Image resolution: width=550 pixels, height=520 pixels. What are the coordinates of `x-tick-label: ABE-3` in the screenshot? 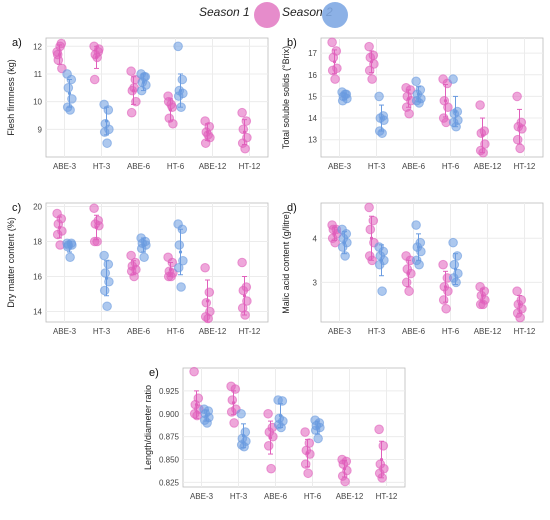 It's located at (65, 331).